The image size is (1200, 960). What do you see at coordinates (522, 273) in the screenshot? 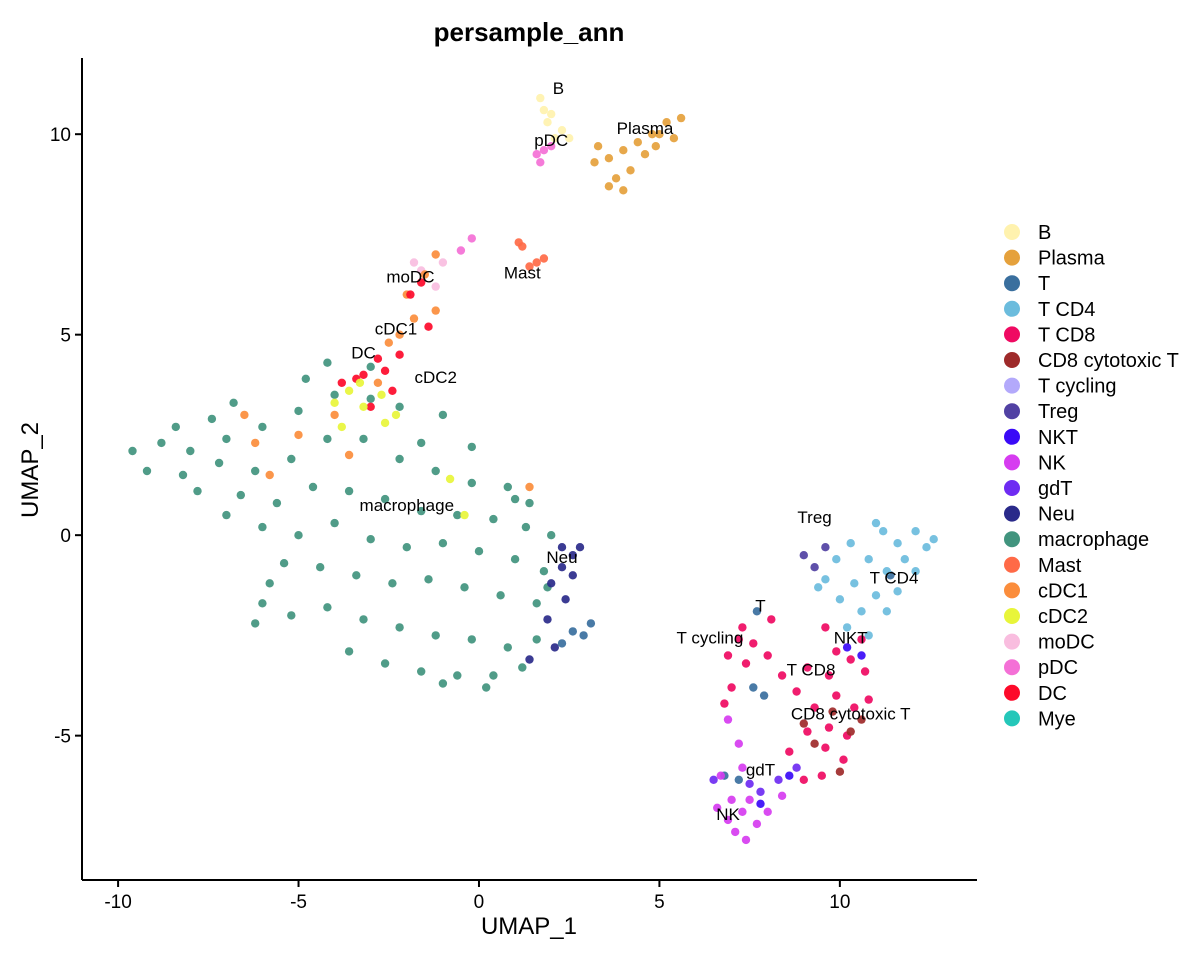
I see `cluster-label: Mast` at bounding box center [522, 273].